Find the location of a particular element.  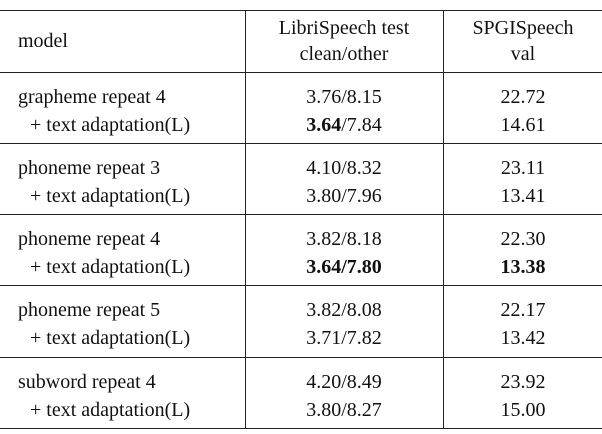

cell-2: 13.42 is located at coordinates (523, 338).